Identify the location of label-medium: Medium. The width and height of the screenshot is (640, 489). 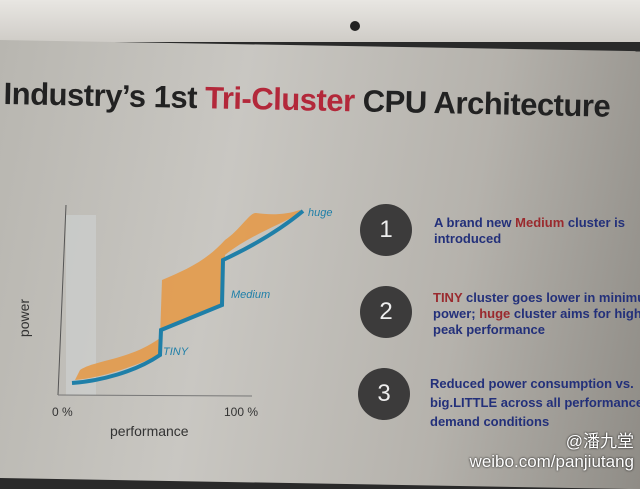
(250, 295).